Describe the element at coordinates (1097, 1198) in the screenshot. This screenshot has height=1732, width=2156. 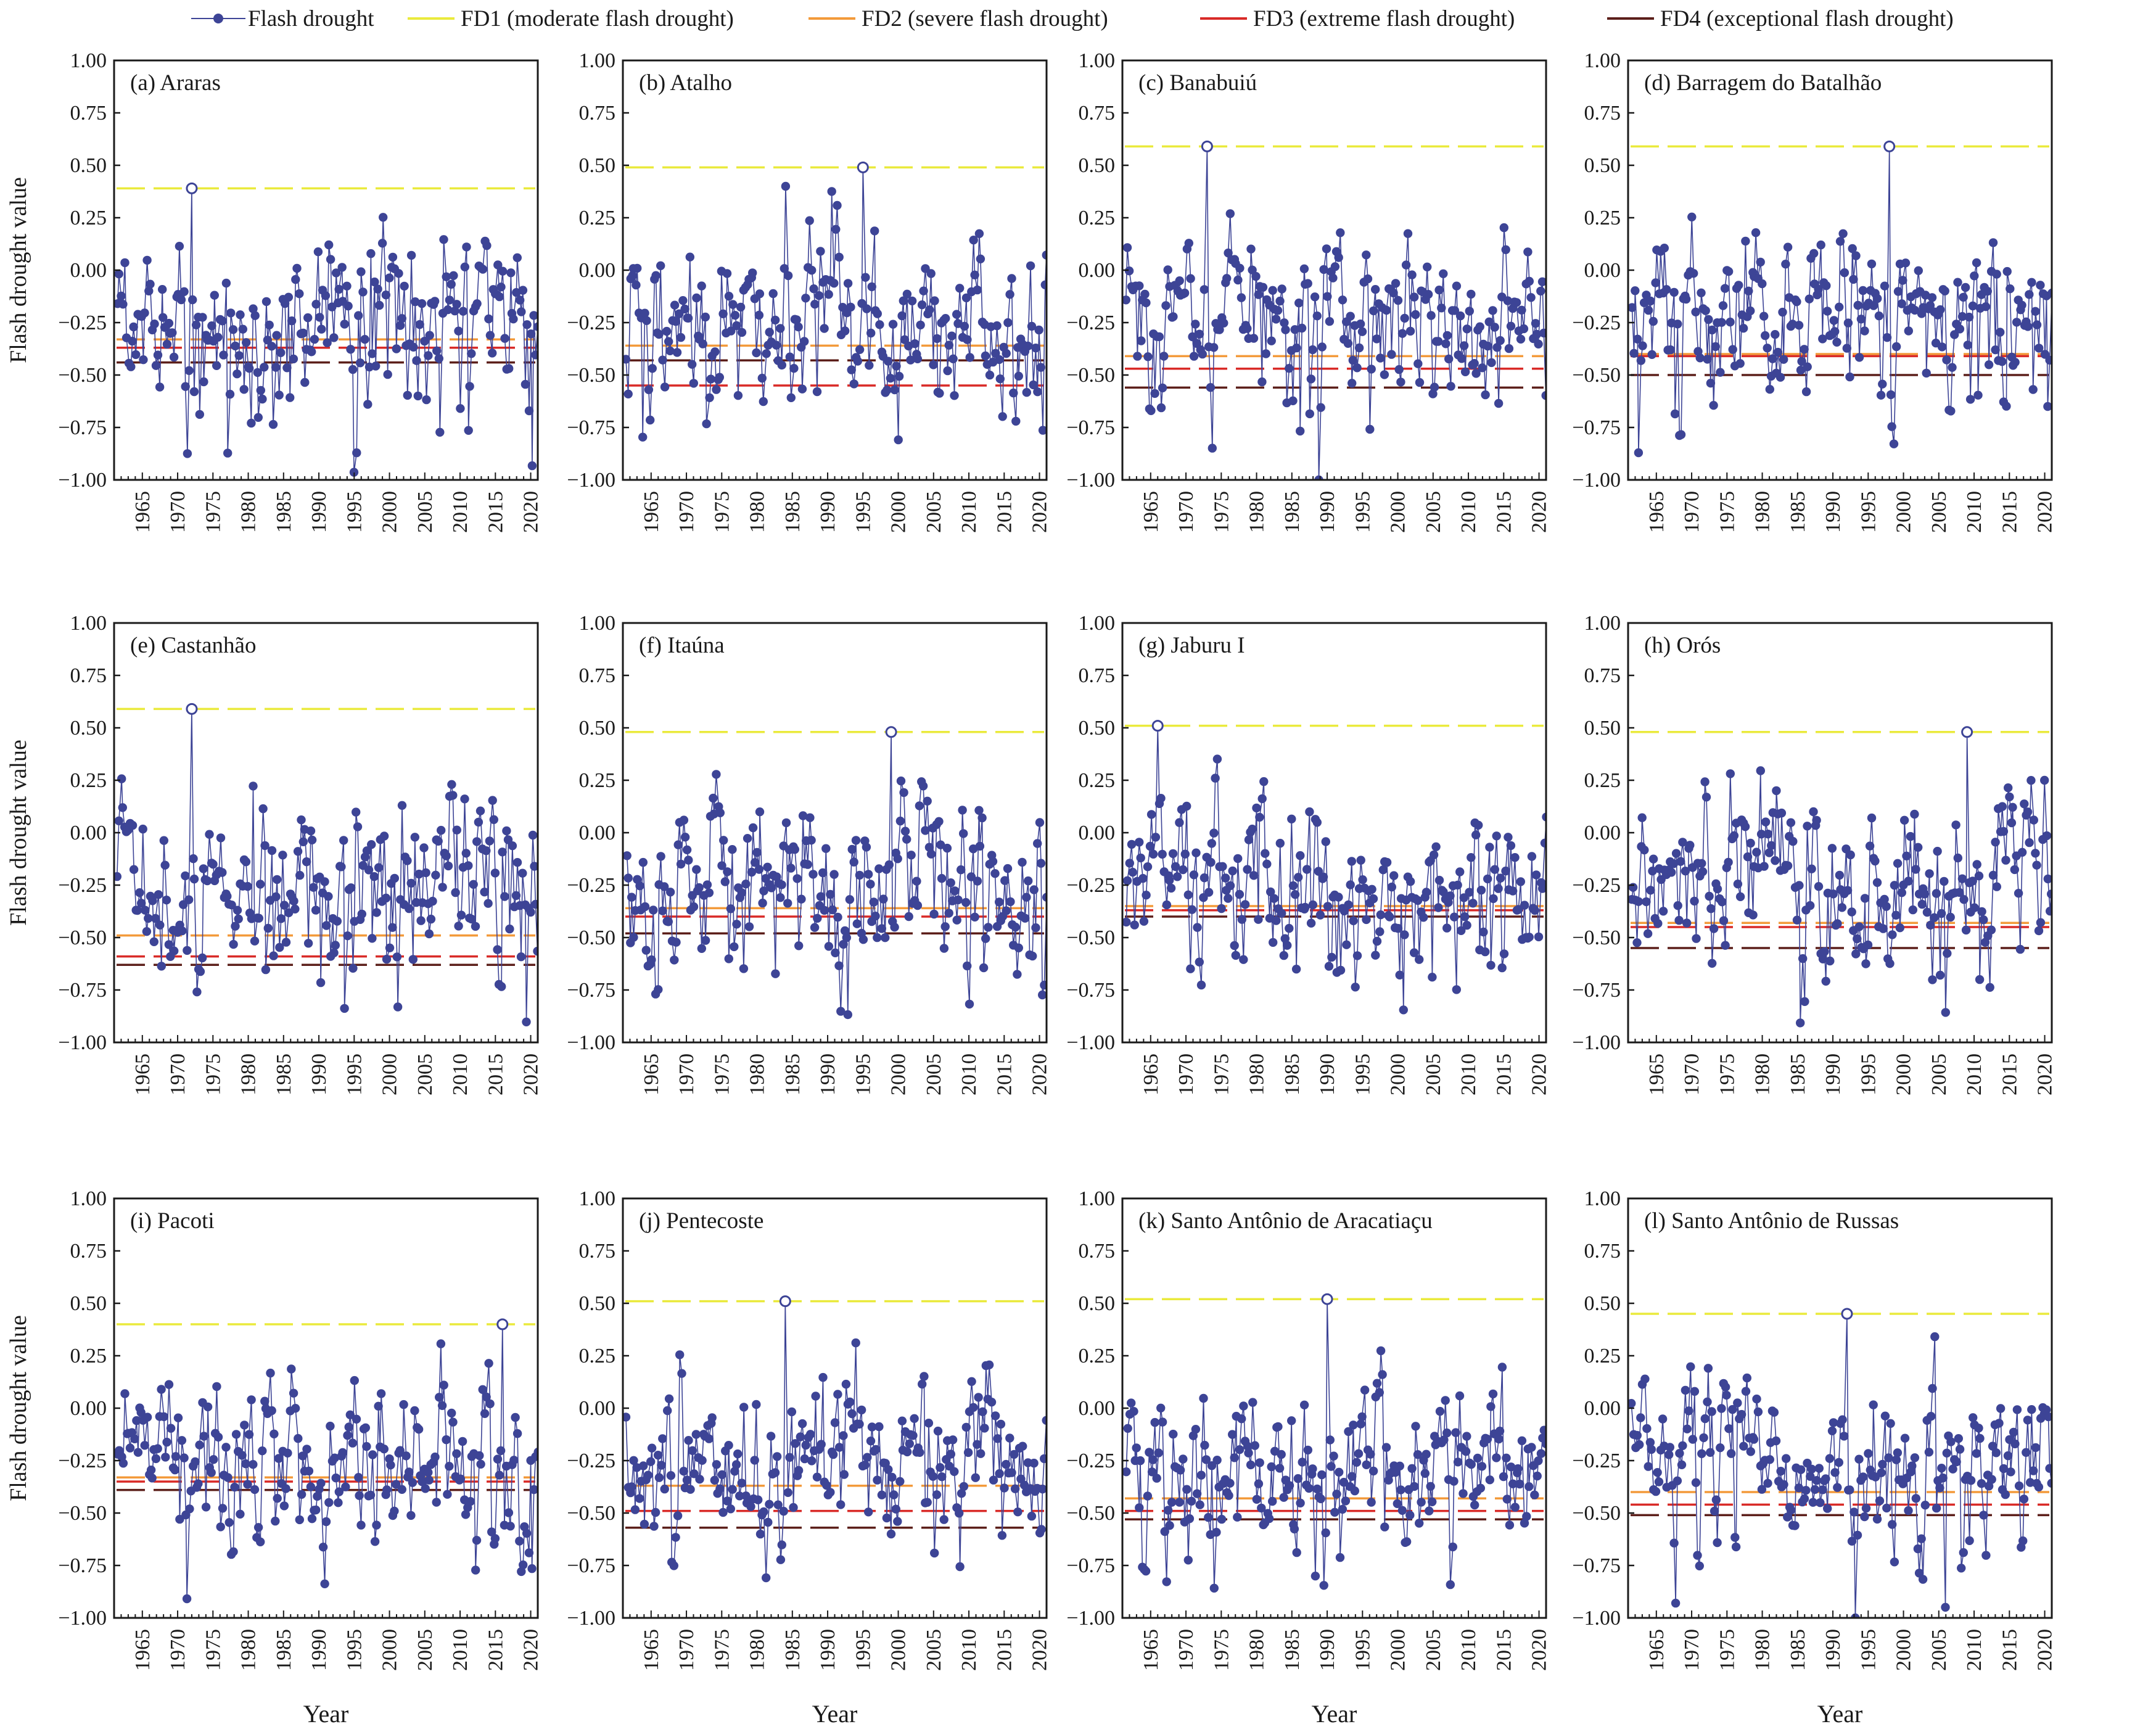
I see `panel-k-ytick-label-0: 1.00` at that location.